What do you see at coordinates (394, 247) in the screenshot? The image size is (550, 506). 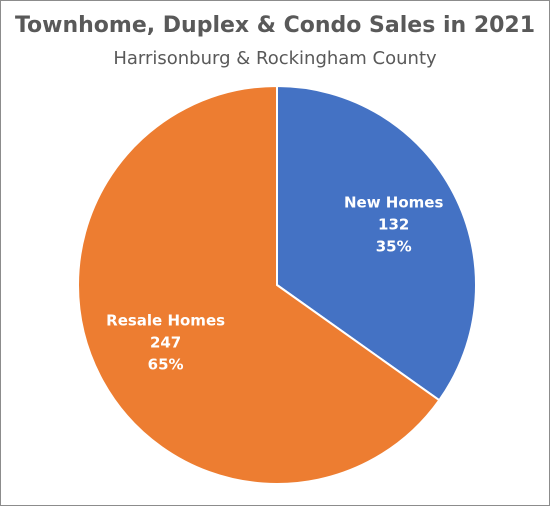 I see `slice-percent: 35%` at bounding box center [394, 247].